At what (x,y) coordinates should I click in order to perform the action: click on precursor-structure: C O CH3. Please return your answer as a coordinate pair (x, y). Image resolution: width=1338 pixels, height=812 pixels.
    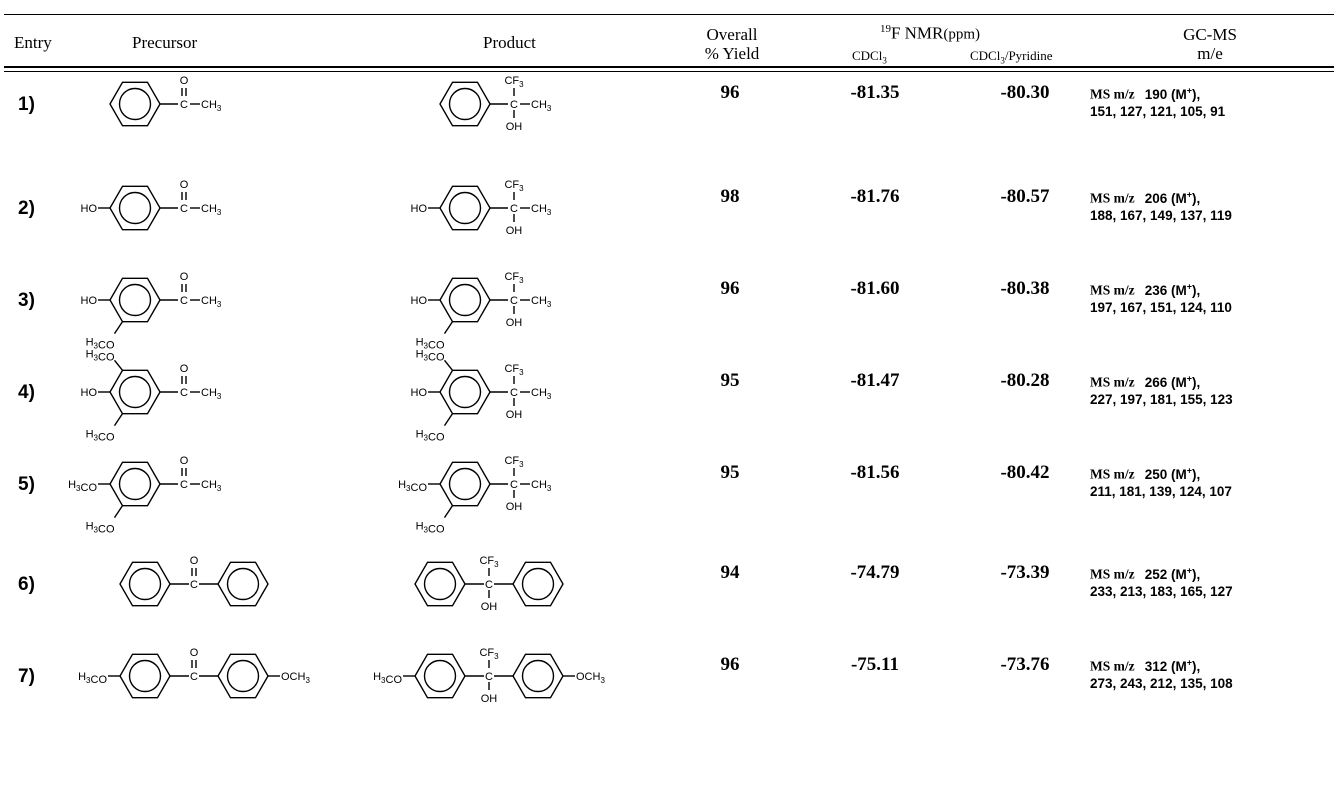
    Looking at the image, I should click on (160, 104).